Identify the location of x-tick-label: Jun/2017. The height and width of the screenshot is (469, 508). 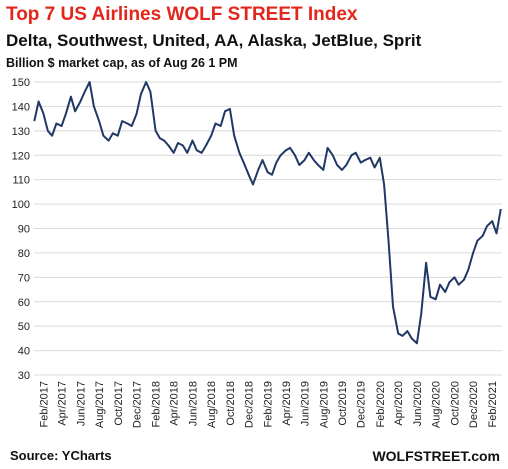
(81, 403).